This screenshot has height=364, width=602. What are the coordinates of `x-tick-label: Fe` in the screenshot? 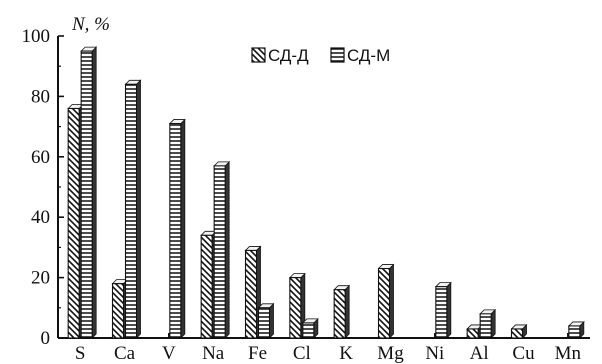 It's located at (257, 353).